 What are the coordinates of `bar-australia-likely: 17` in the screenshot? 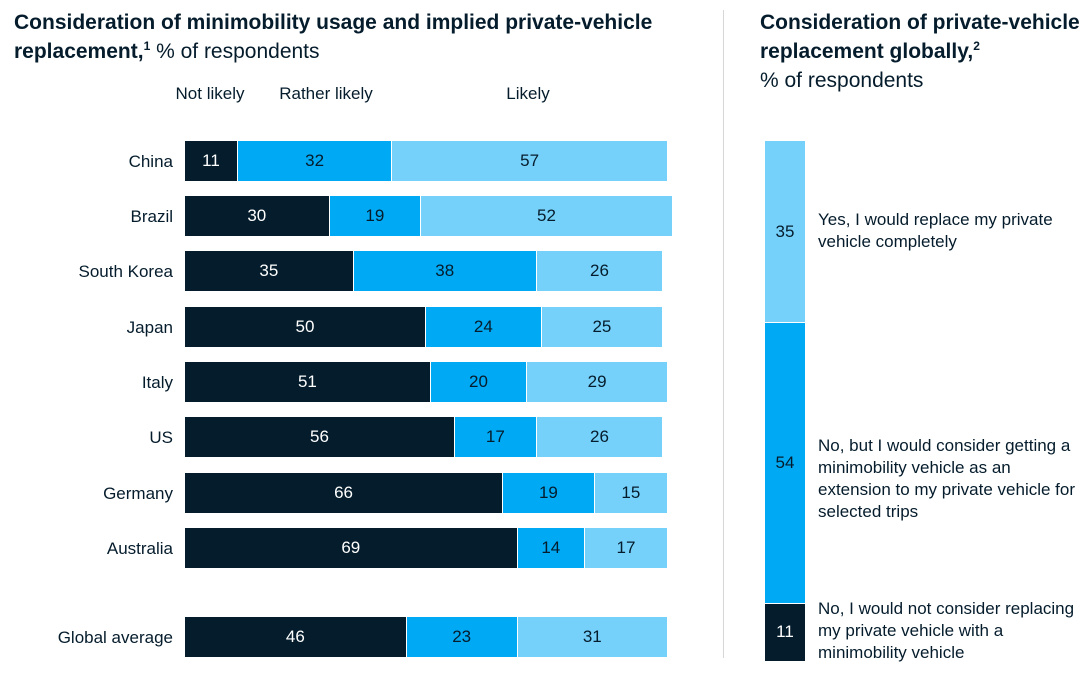 It's located at (626, 548).